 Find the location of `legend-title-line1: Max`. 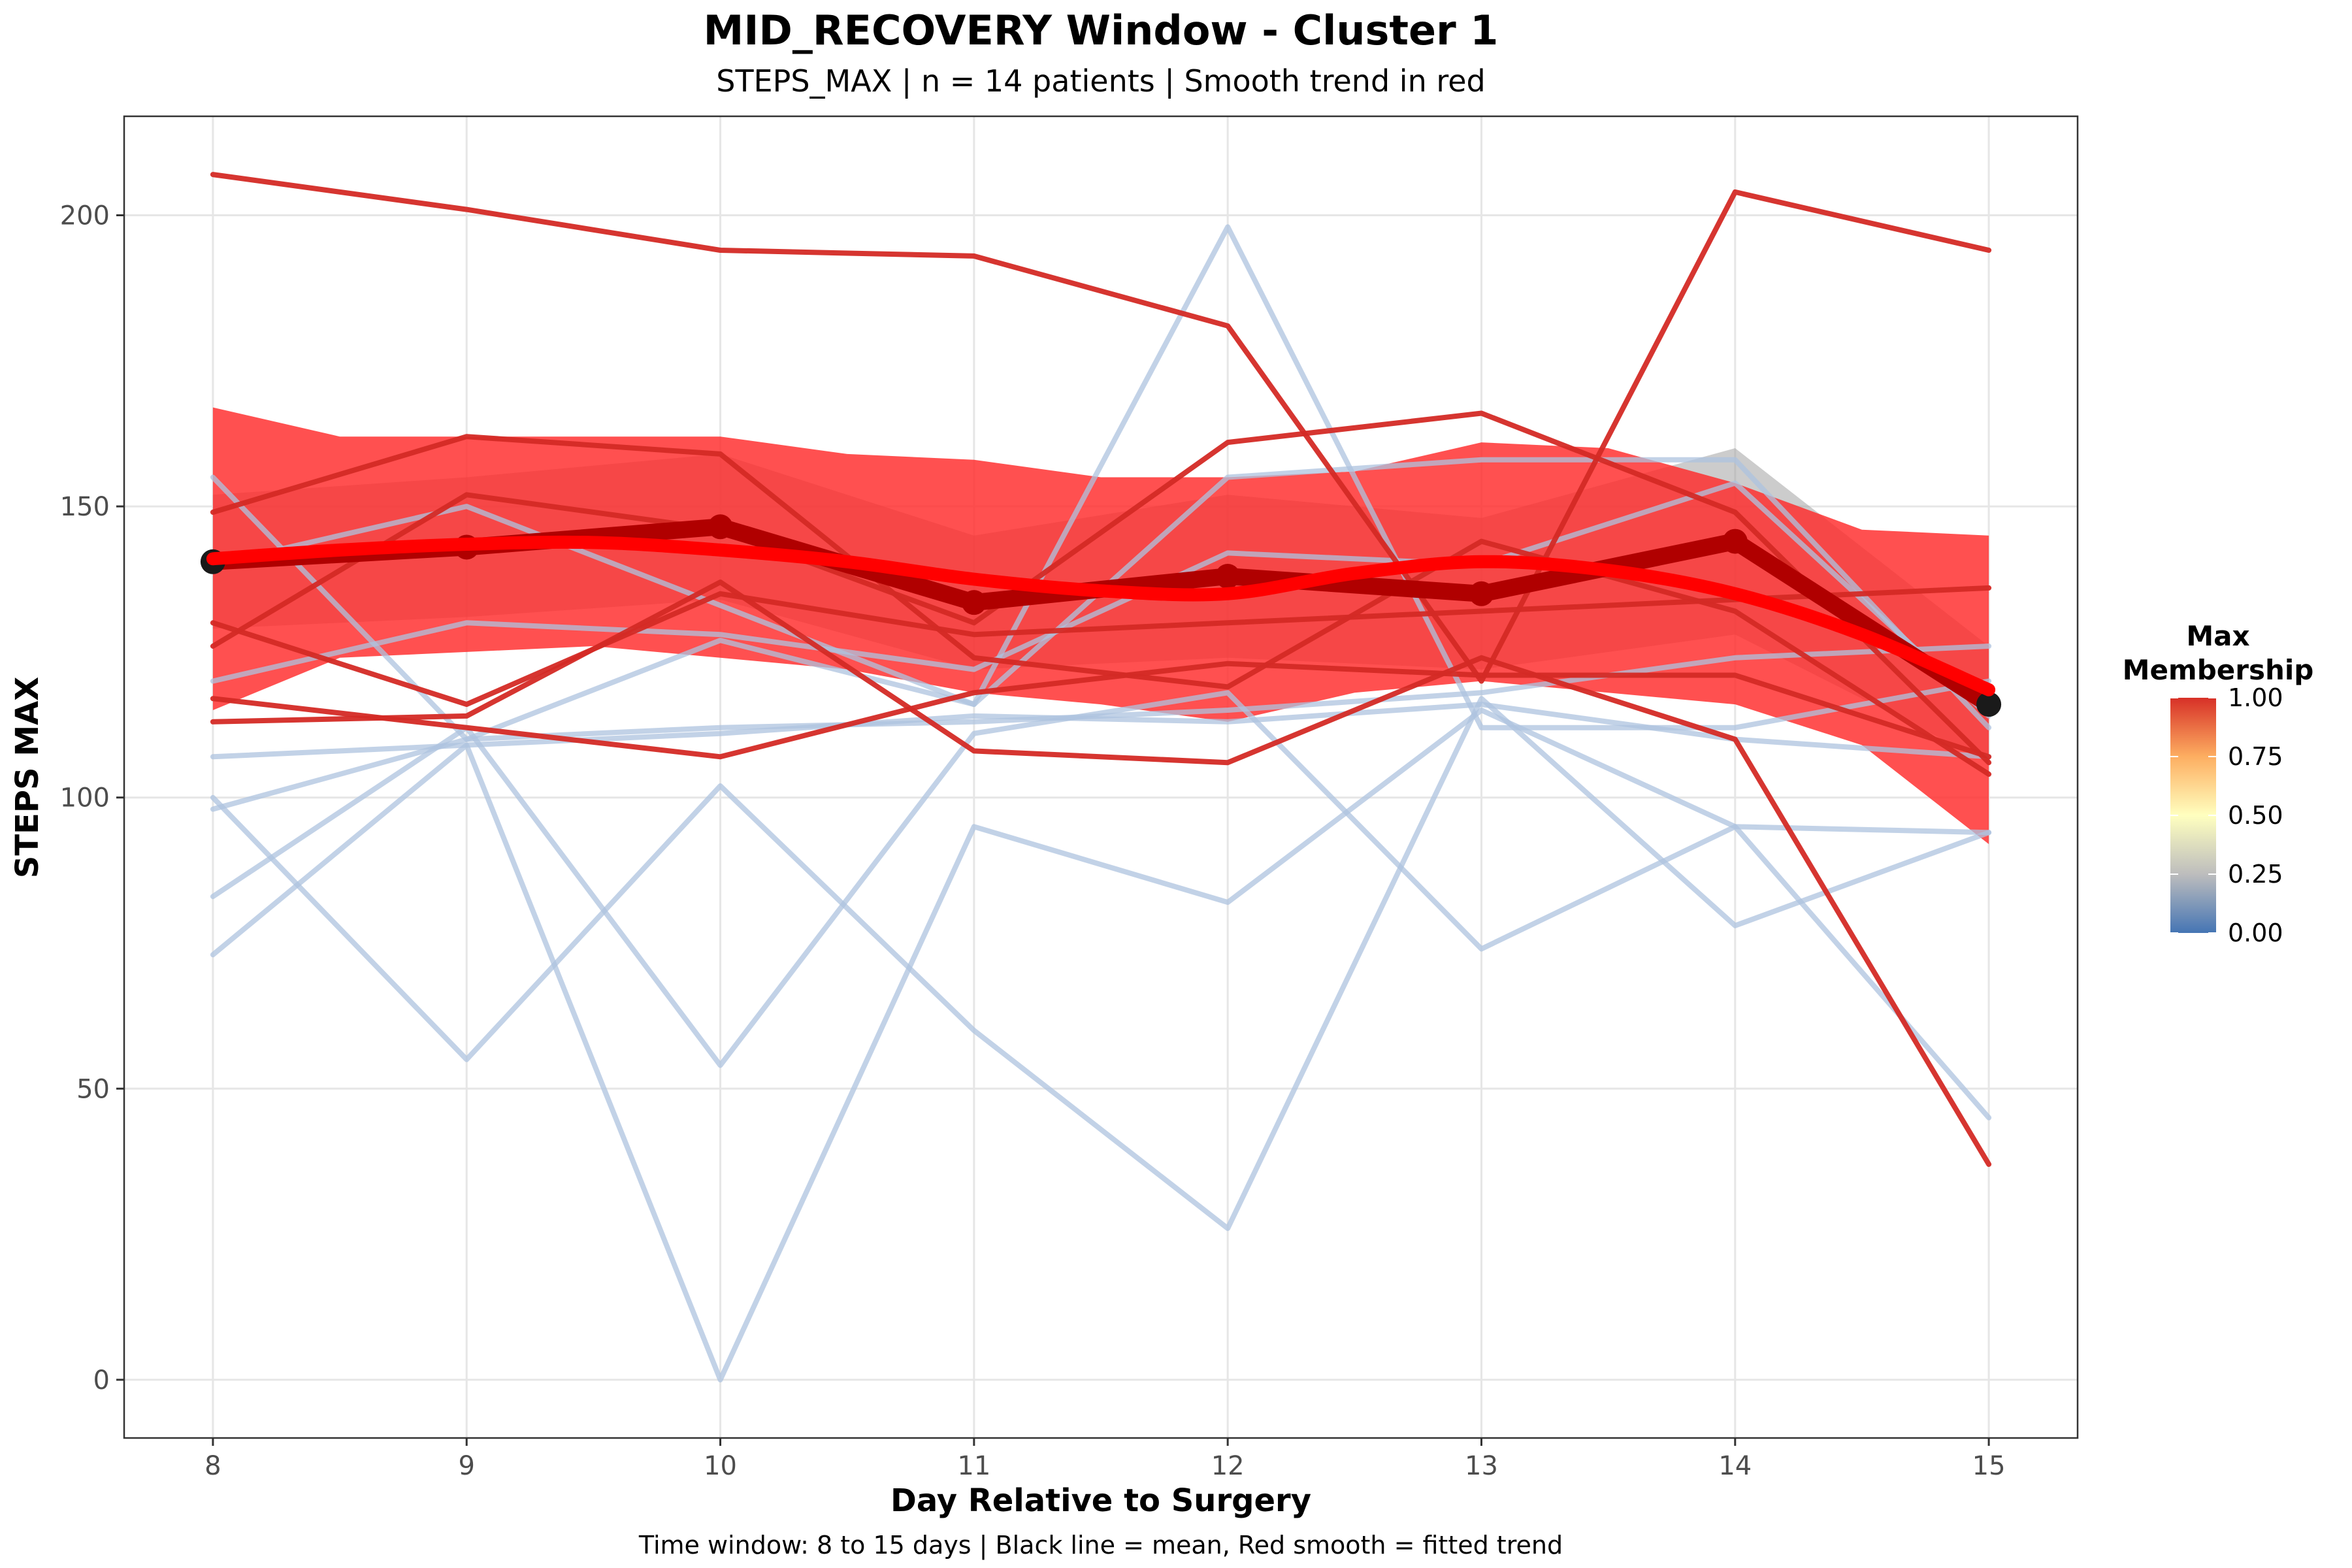

legend-title-line1: Max is located at coordinates (2217, 636).